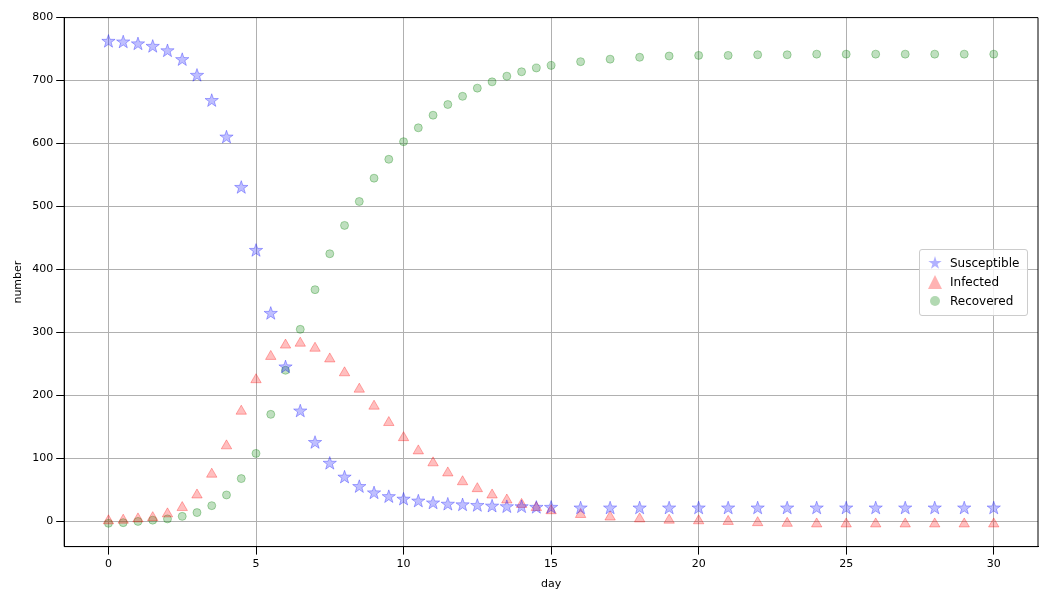 This screenshot has width=1053, height=603. Describe the element at coordinates (18, 282) in the screenshot. I see `y-axis-title: number` at that location.